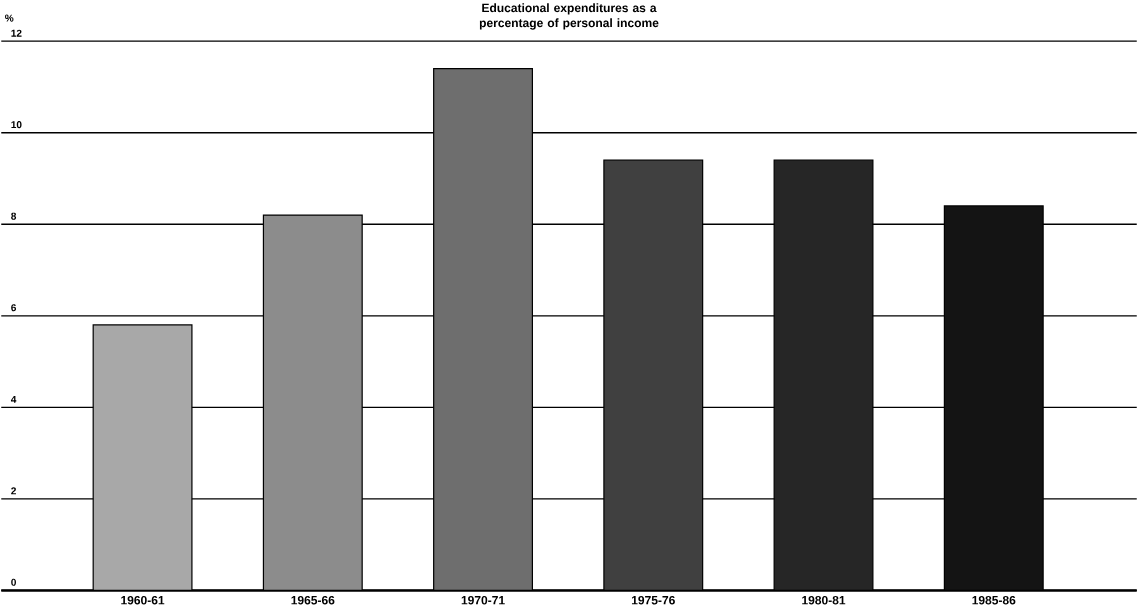 Image resolution: width=1138 pixels, height=608 pixels. I want to click on x-tick-label: 1985-86, so click(994, 600).